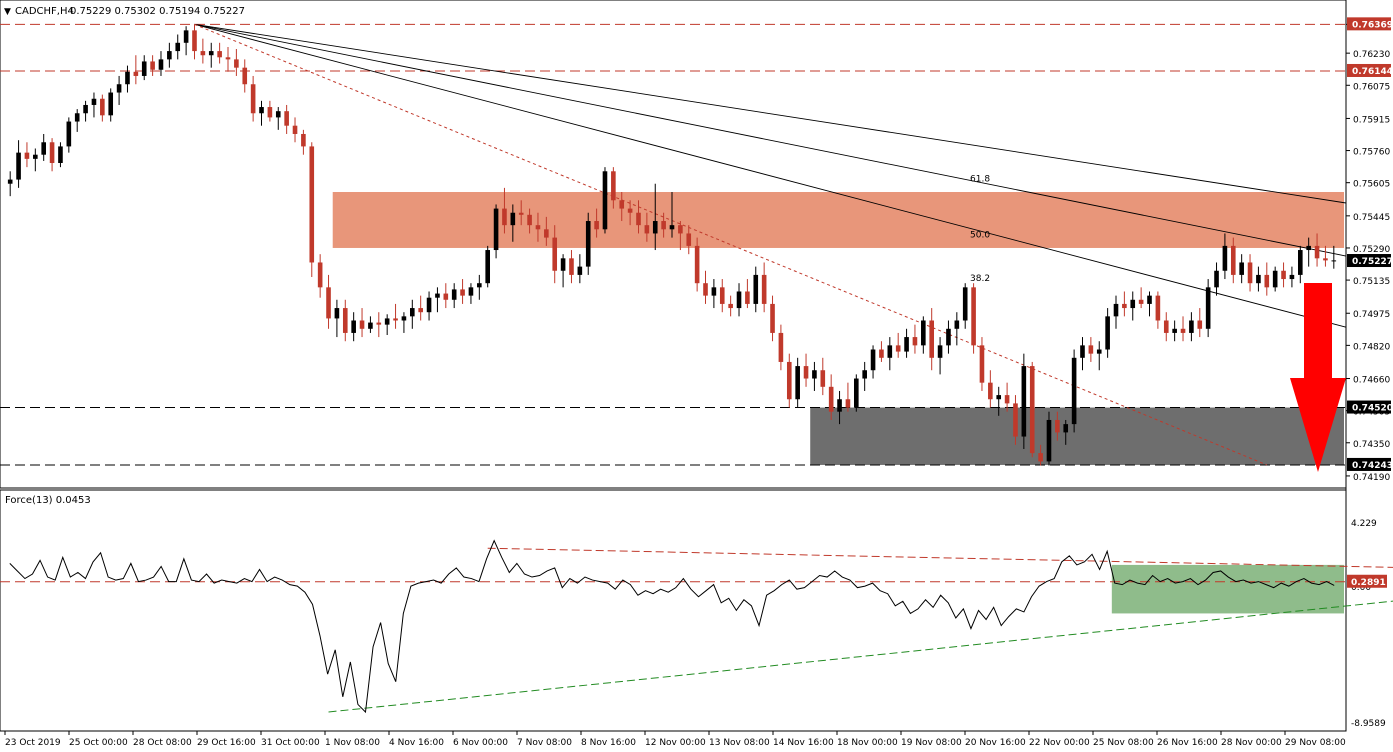 The height and width of the screenshot is (752, 1393). What do you see at coordinates (290, 743) in the screenshot?
I see `time-tick-label: 31 Oct 00:00` at bounding box center [290, 743].